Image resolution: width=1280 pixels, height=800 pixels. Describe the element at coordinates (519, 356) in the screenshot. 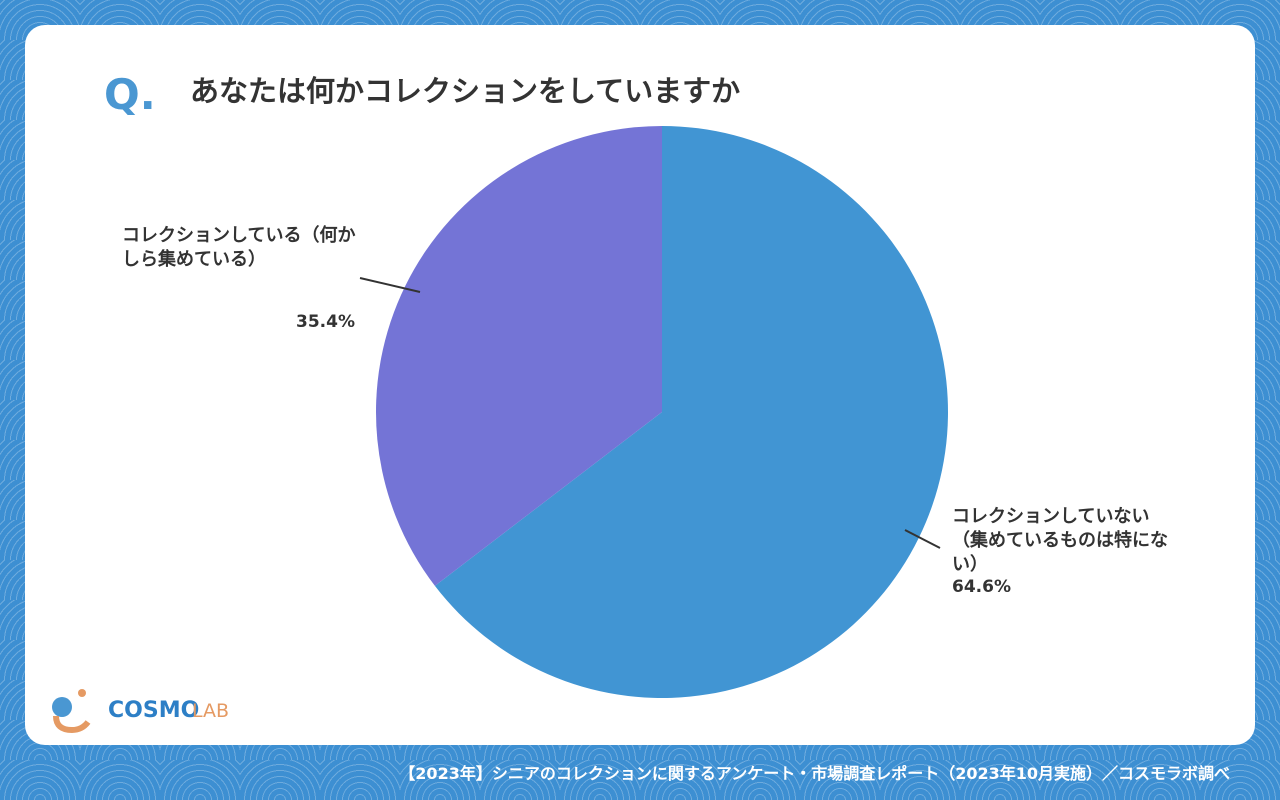

I see `pie-slice` at that location.